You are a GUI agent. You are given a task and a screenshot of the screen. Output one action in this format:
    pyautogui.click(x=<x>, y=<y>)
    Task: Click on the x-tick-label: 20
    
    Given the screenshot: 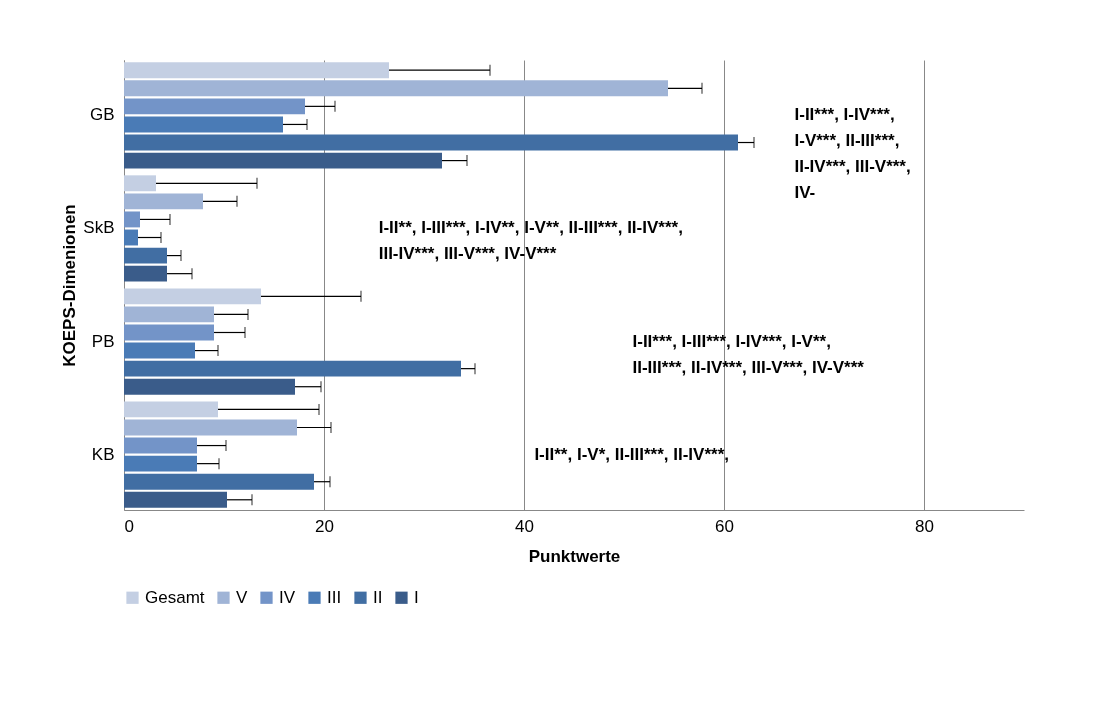 What is the action you would take?
    pyautogui.click(x=324, y=526)
    